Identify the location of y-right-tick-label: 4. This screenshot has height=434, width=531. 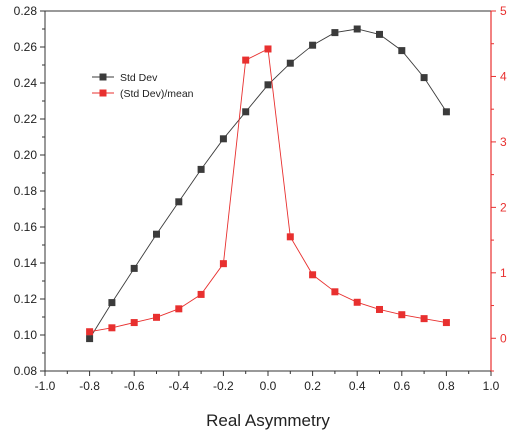
(503, 76).